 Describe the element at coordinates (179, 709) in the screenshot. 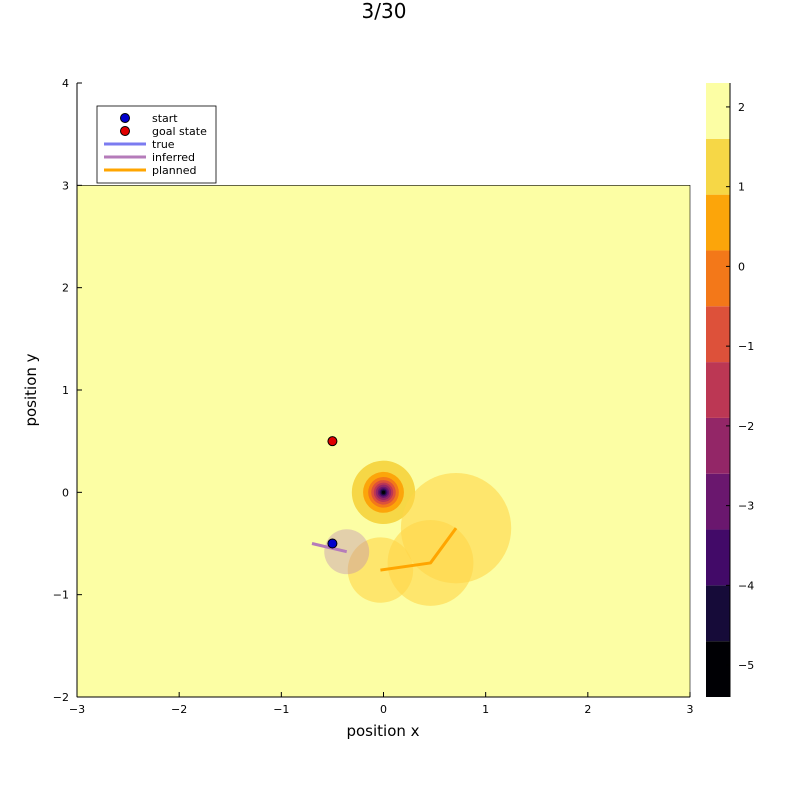

I see `x-tick-label: −2` at that location.